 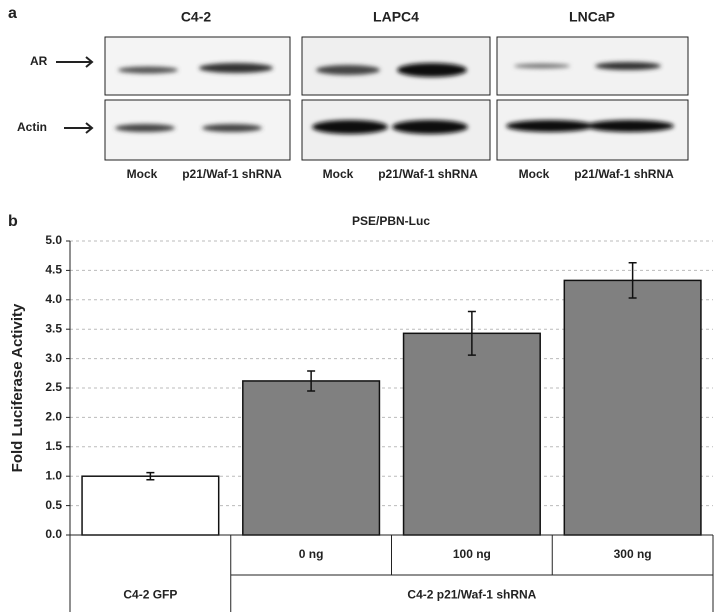 I want to click on y-tick-label: 4.0, so click(x=53, y=299).